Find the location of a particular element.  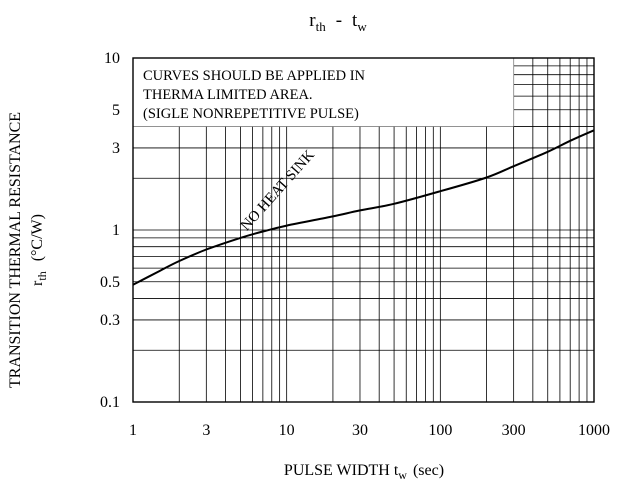

x-tick-label: 10 is located at coordinates (287, 430).